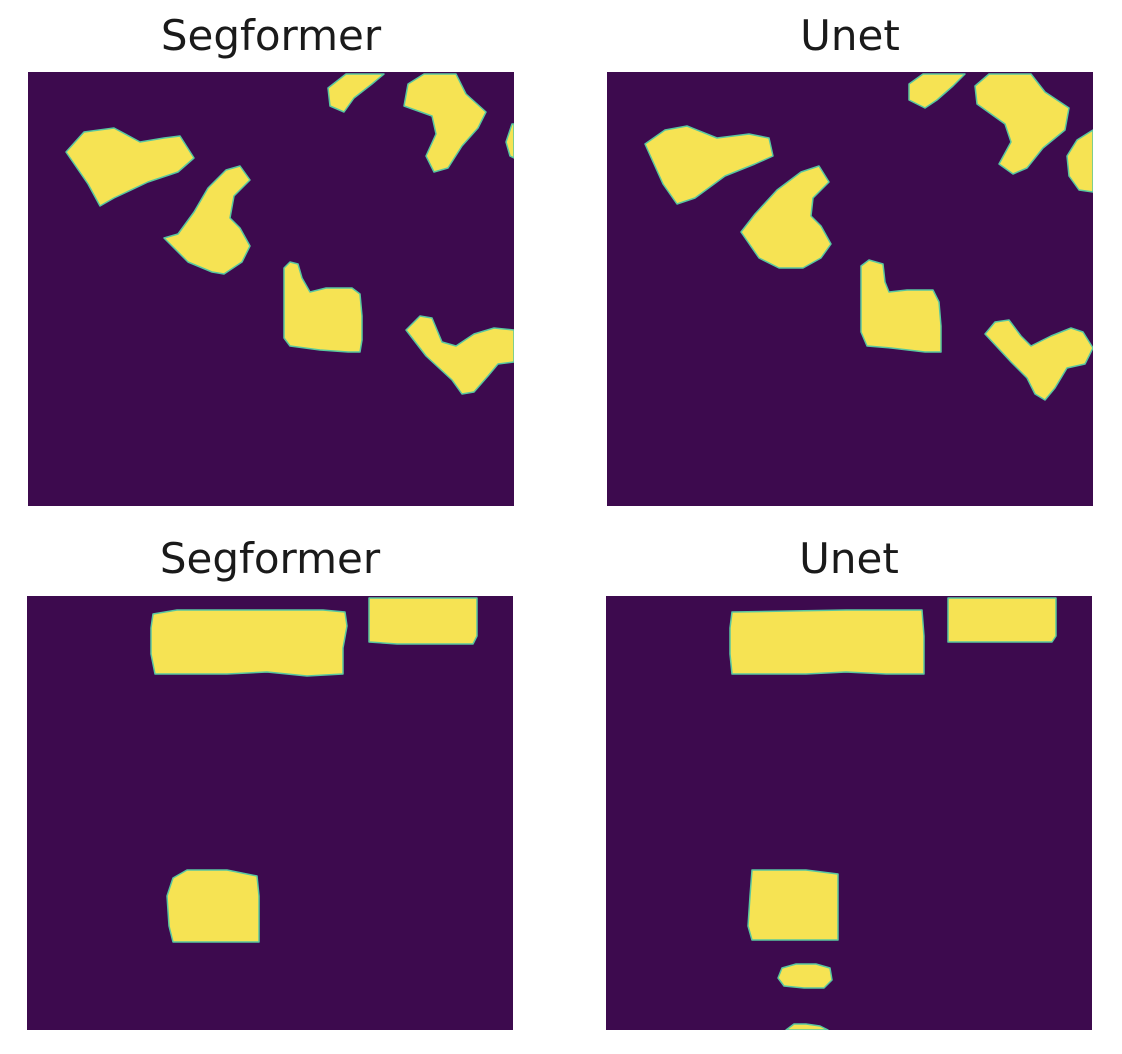 This screenshot has width=1122, height=1054. Describe the element at coordinates (270, 558) in the screenshot. I see `panel-title-segformer-bottom: Segformer` at that location.